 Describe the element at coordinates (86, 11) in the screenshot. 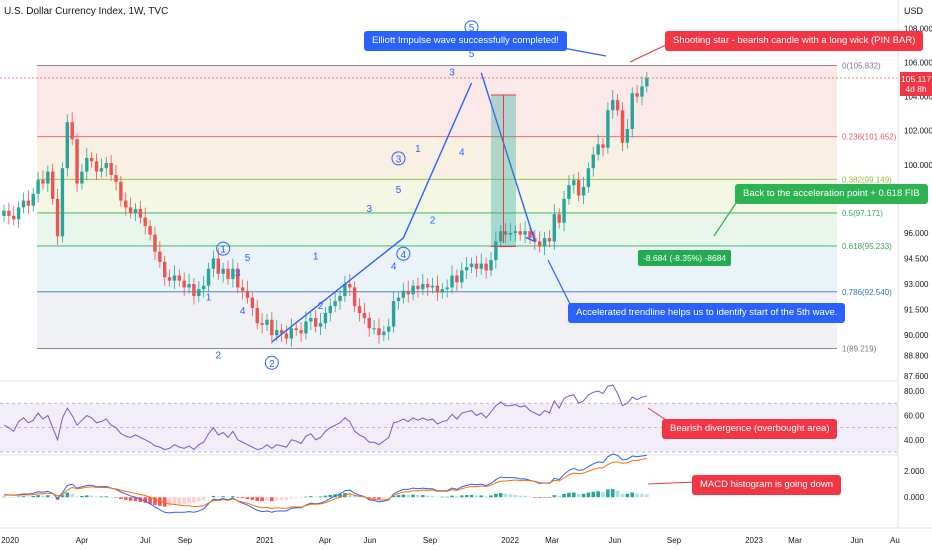

I see `chart-title: U.S. Dollar Currency Index, 1W, TVC` at that location.